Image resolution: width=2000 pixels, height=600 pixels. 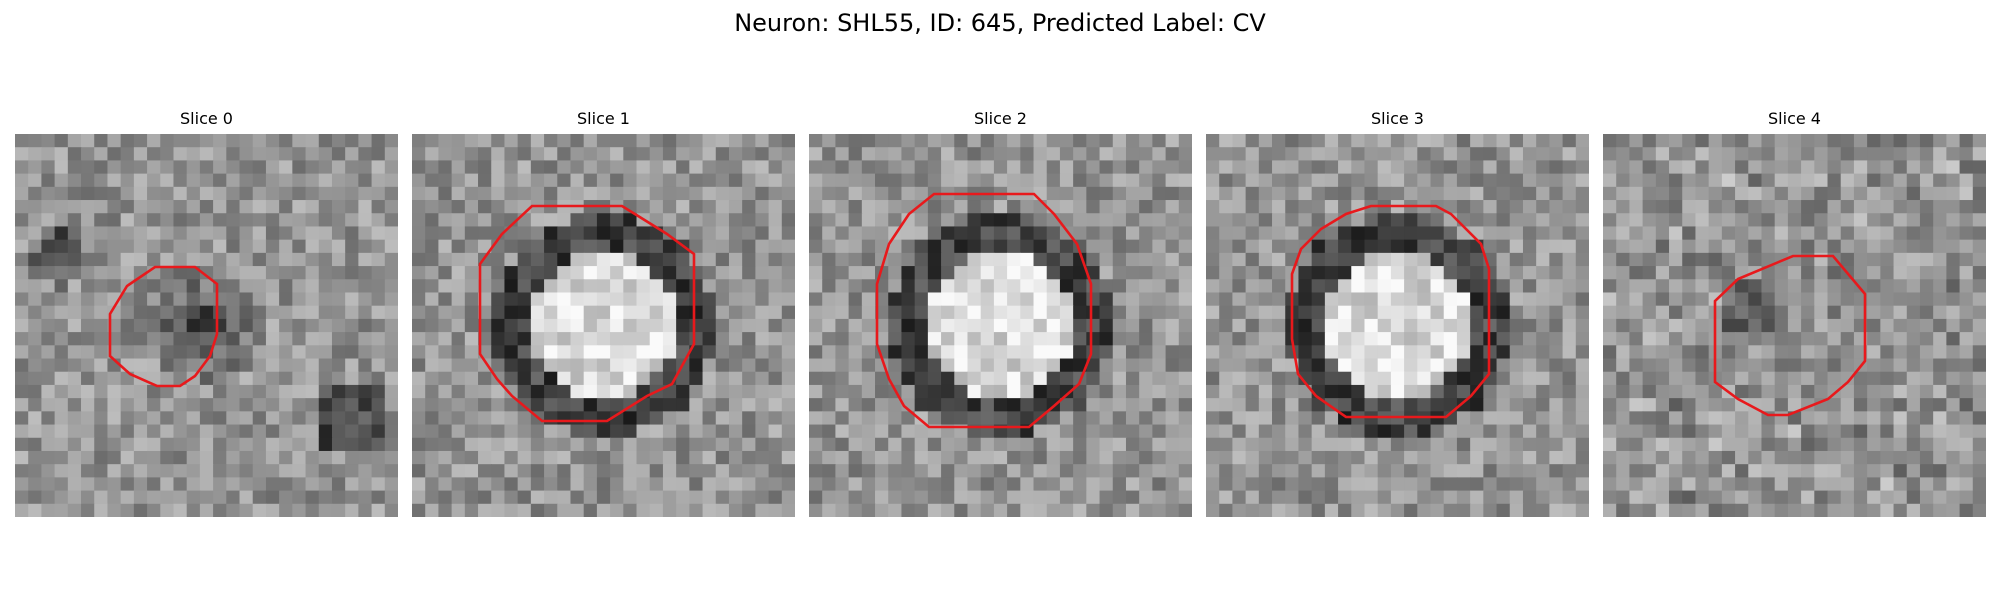 I want to click on slice-panel-0: Slice 0, so click(x=206, y=314).